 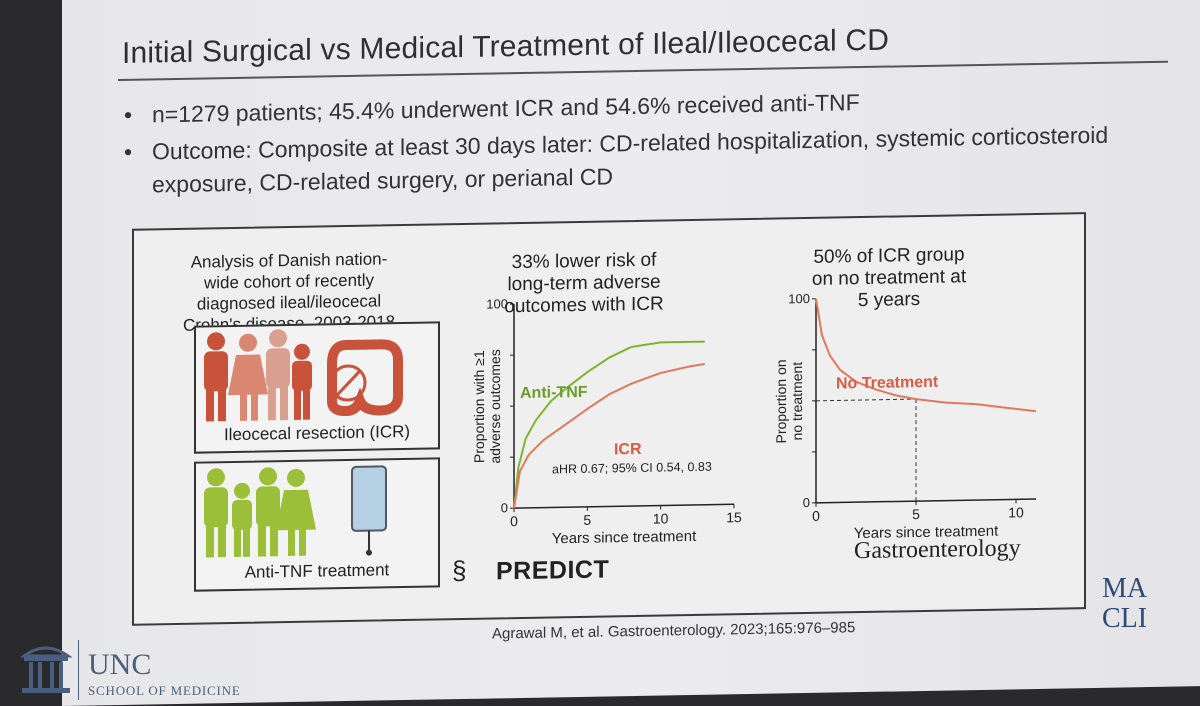 What do you see at coordinates (887, 383) in the screenshot?
I see `series-label: No Treatment` at bounding box center [887, 383].